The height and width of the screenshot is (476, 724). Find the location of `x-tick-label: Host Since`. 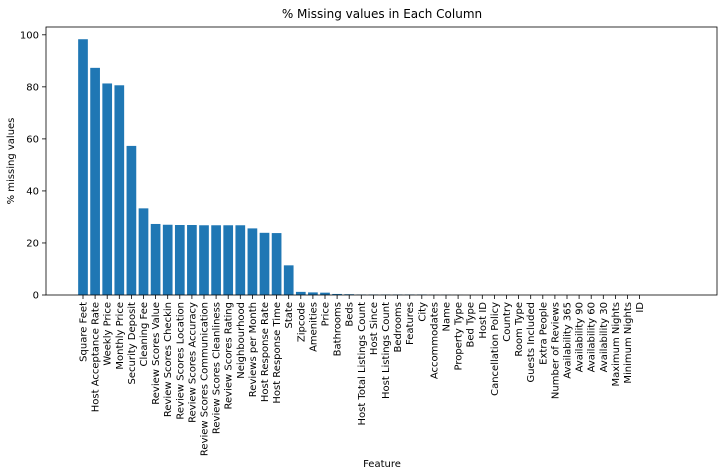

x-tick-label: Host Since is located at coordinates (374, 328).